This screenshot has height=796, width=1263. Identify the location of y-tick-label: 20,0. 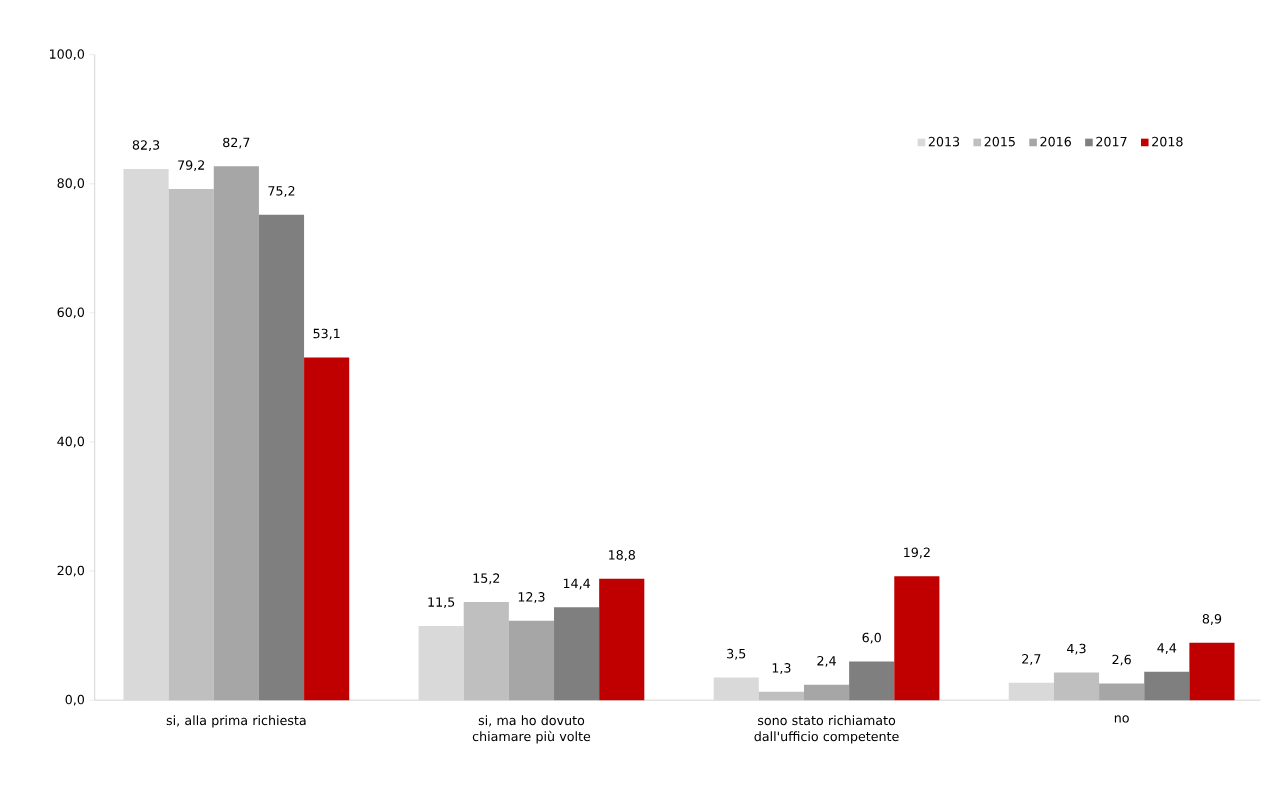
(71, 571).